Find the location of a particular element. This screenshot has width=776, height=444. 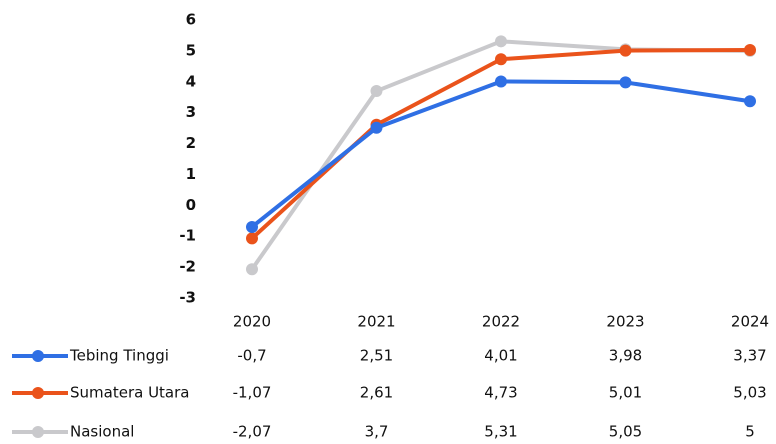

y-tick-label: 2 is located at coordinates (191, 143).